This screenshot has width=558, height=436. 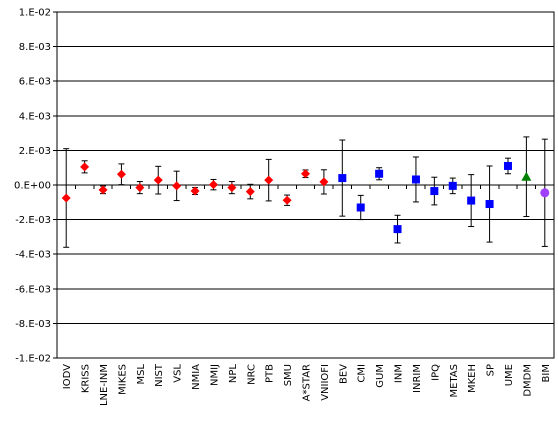 I want to click on y-tick-label: 1.E-02, so click(x=35, y=13).